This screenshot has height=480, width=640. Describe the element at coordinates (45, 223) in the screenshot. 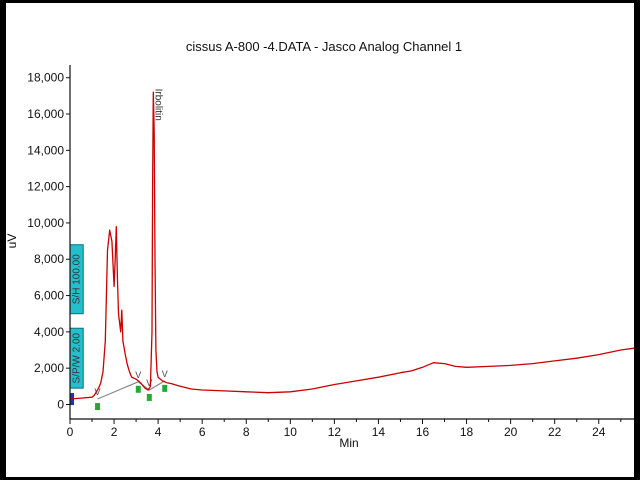

I see `y-tick-label: 10,000` at that location.